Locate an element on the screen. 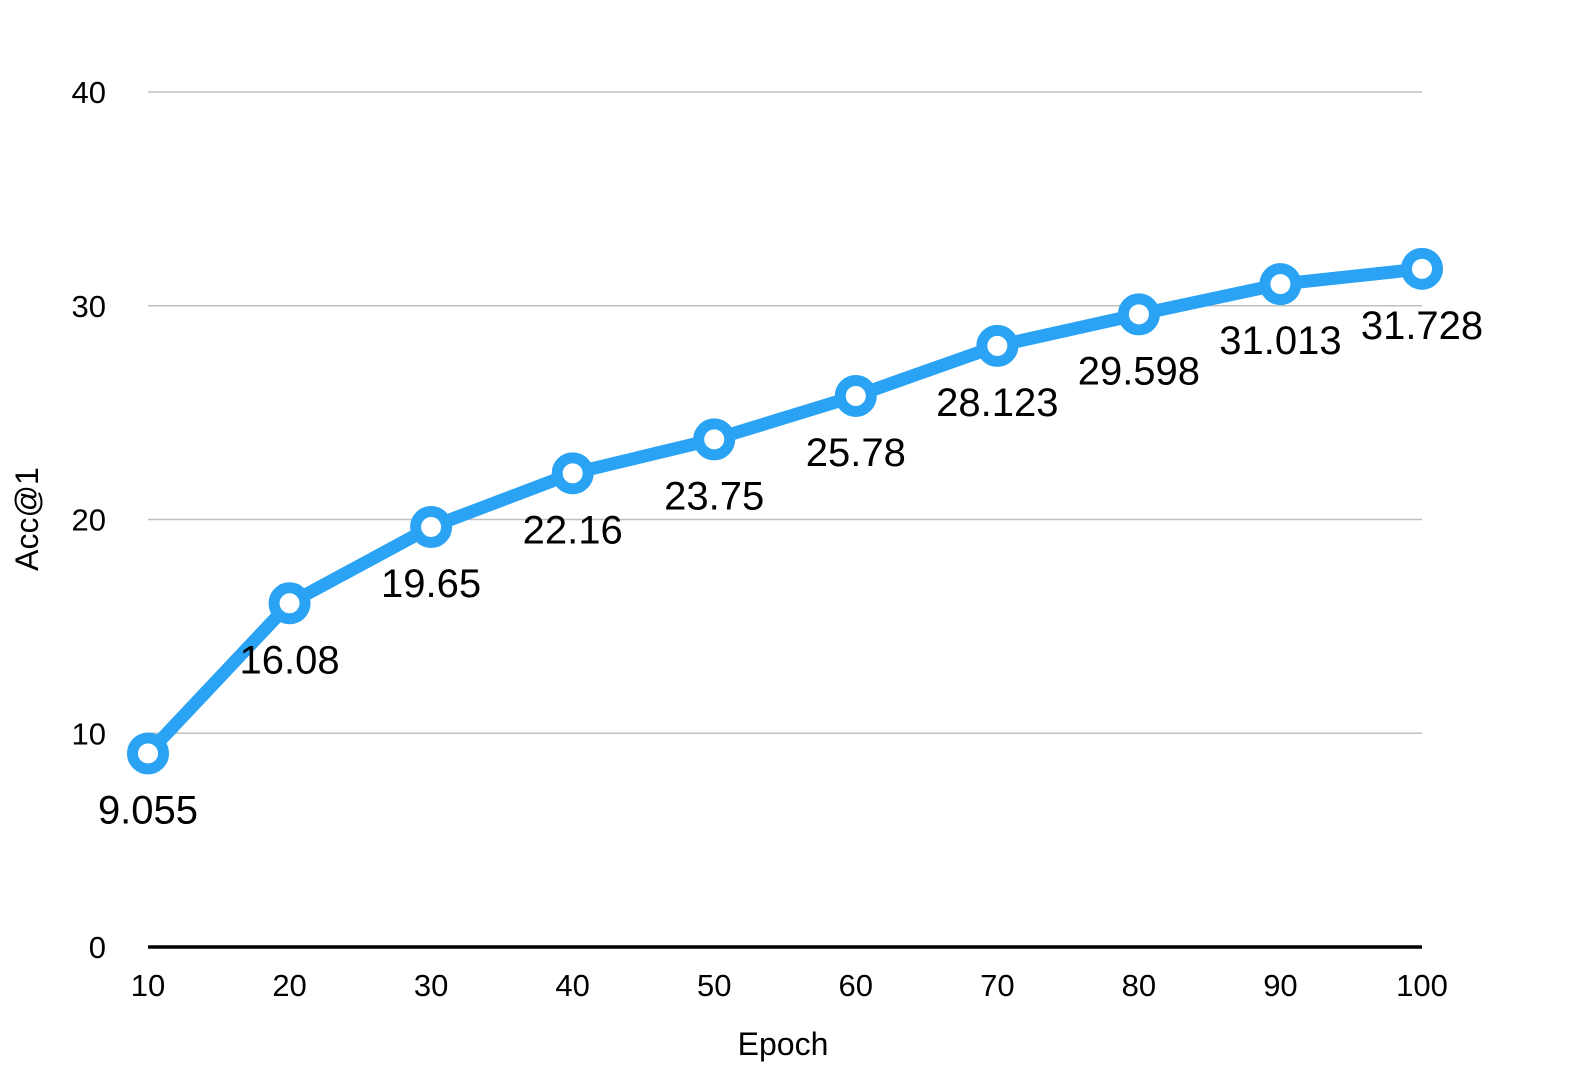 Image resolution: width=1596 pixels, height=1092 pixels. y-tick-label: 30 is located at coordinates (89, 306).